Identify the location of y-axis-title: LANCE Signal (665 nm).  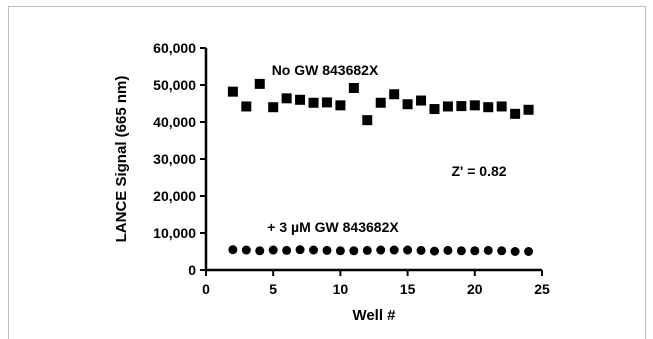
(121, 159).